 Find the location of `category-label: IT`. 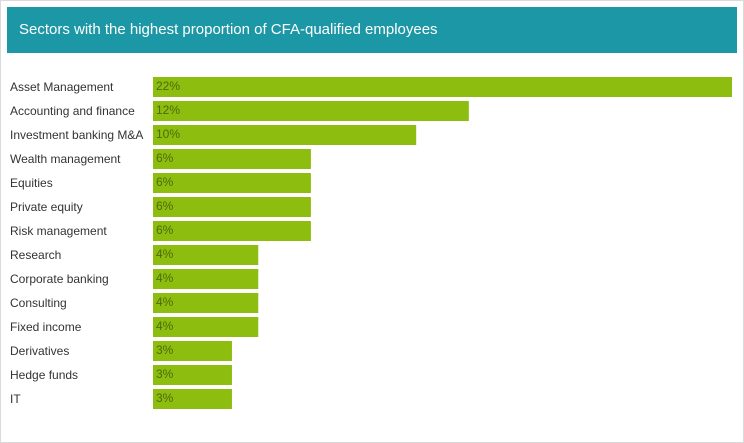

category-label: IT is located at coordinates (15, 399).